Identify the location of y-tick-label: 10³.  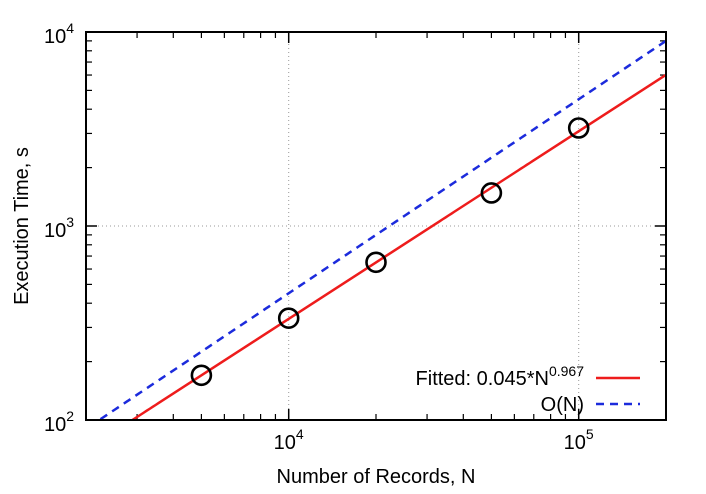
(59, 228).